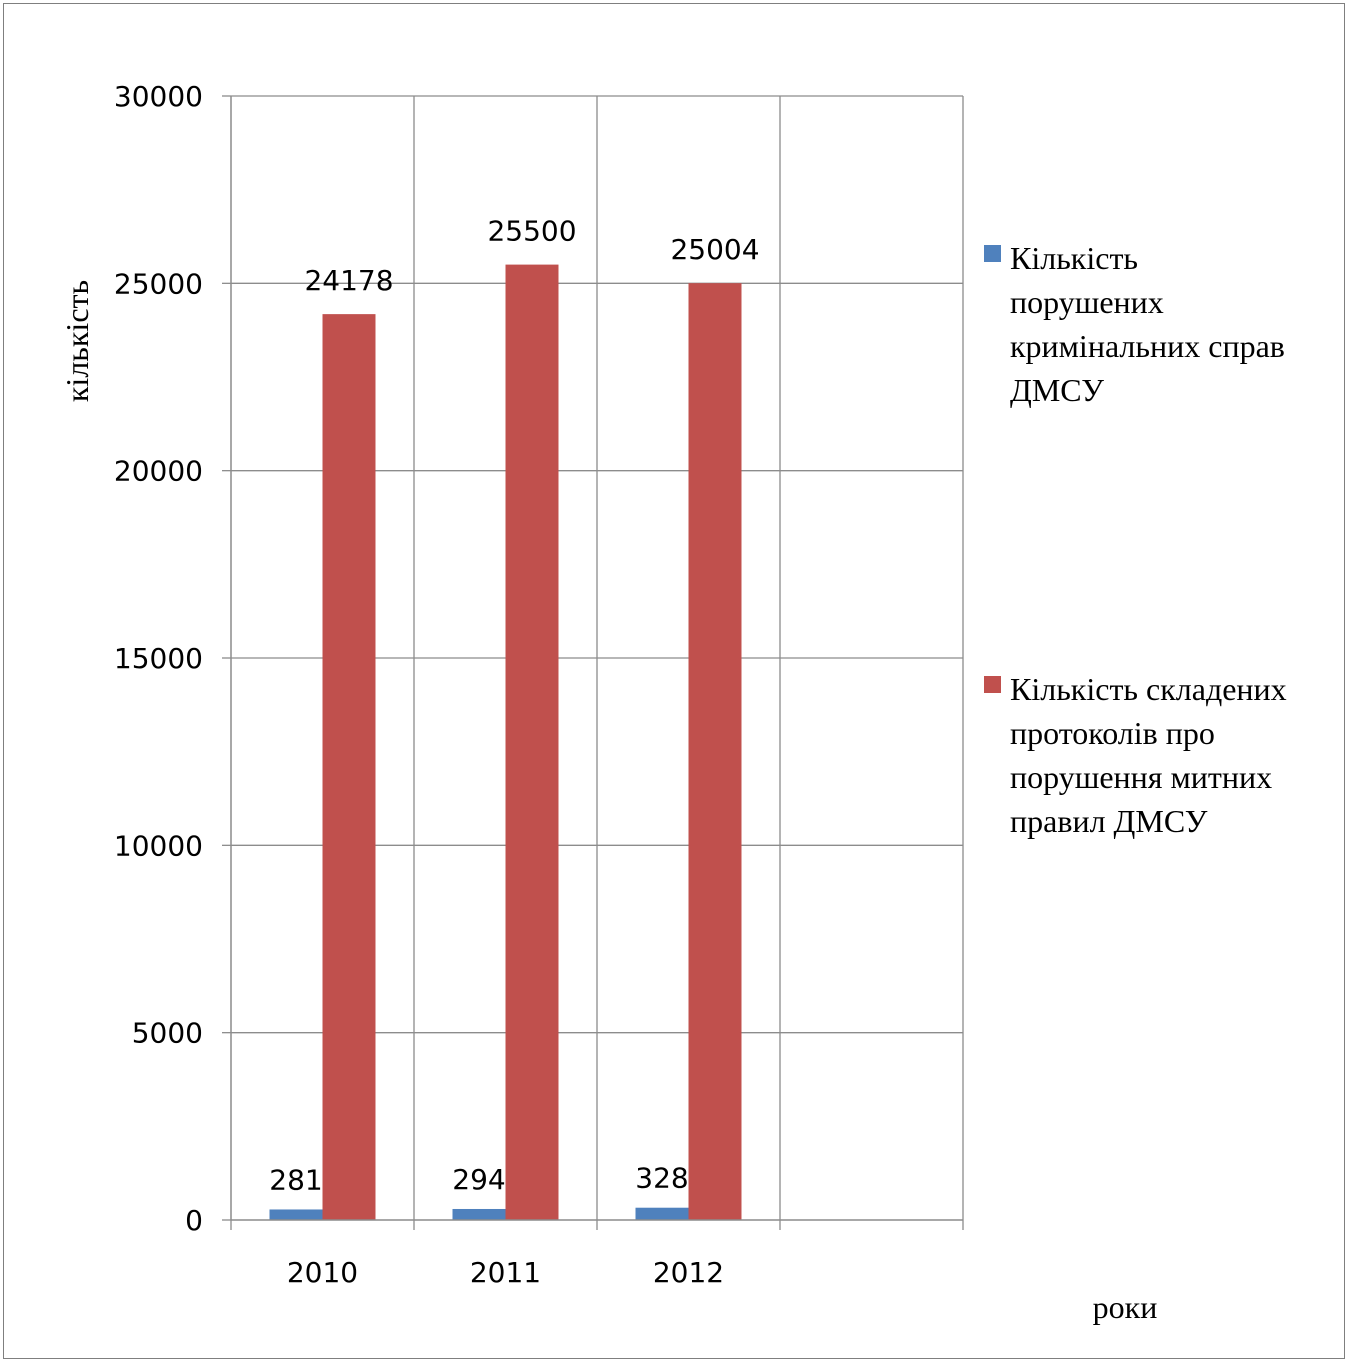  Describe the element at coordinates (1087, 302) in the screenshot. I see `legend-label-1: порушених` at that location.